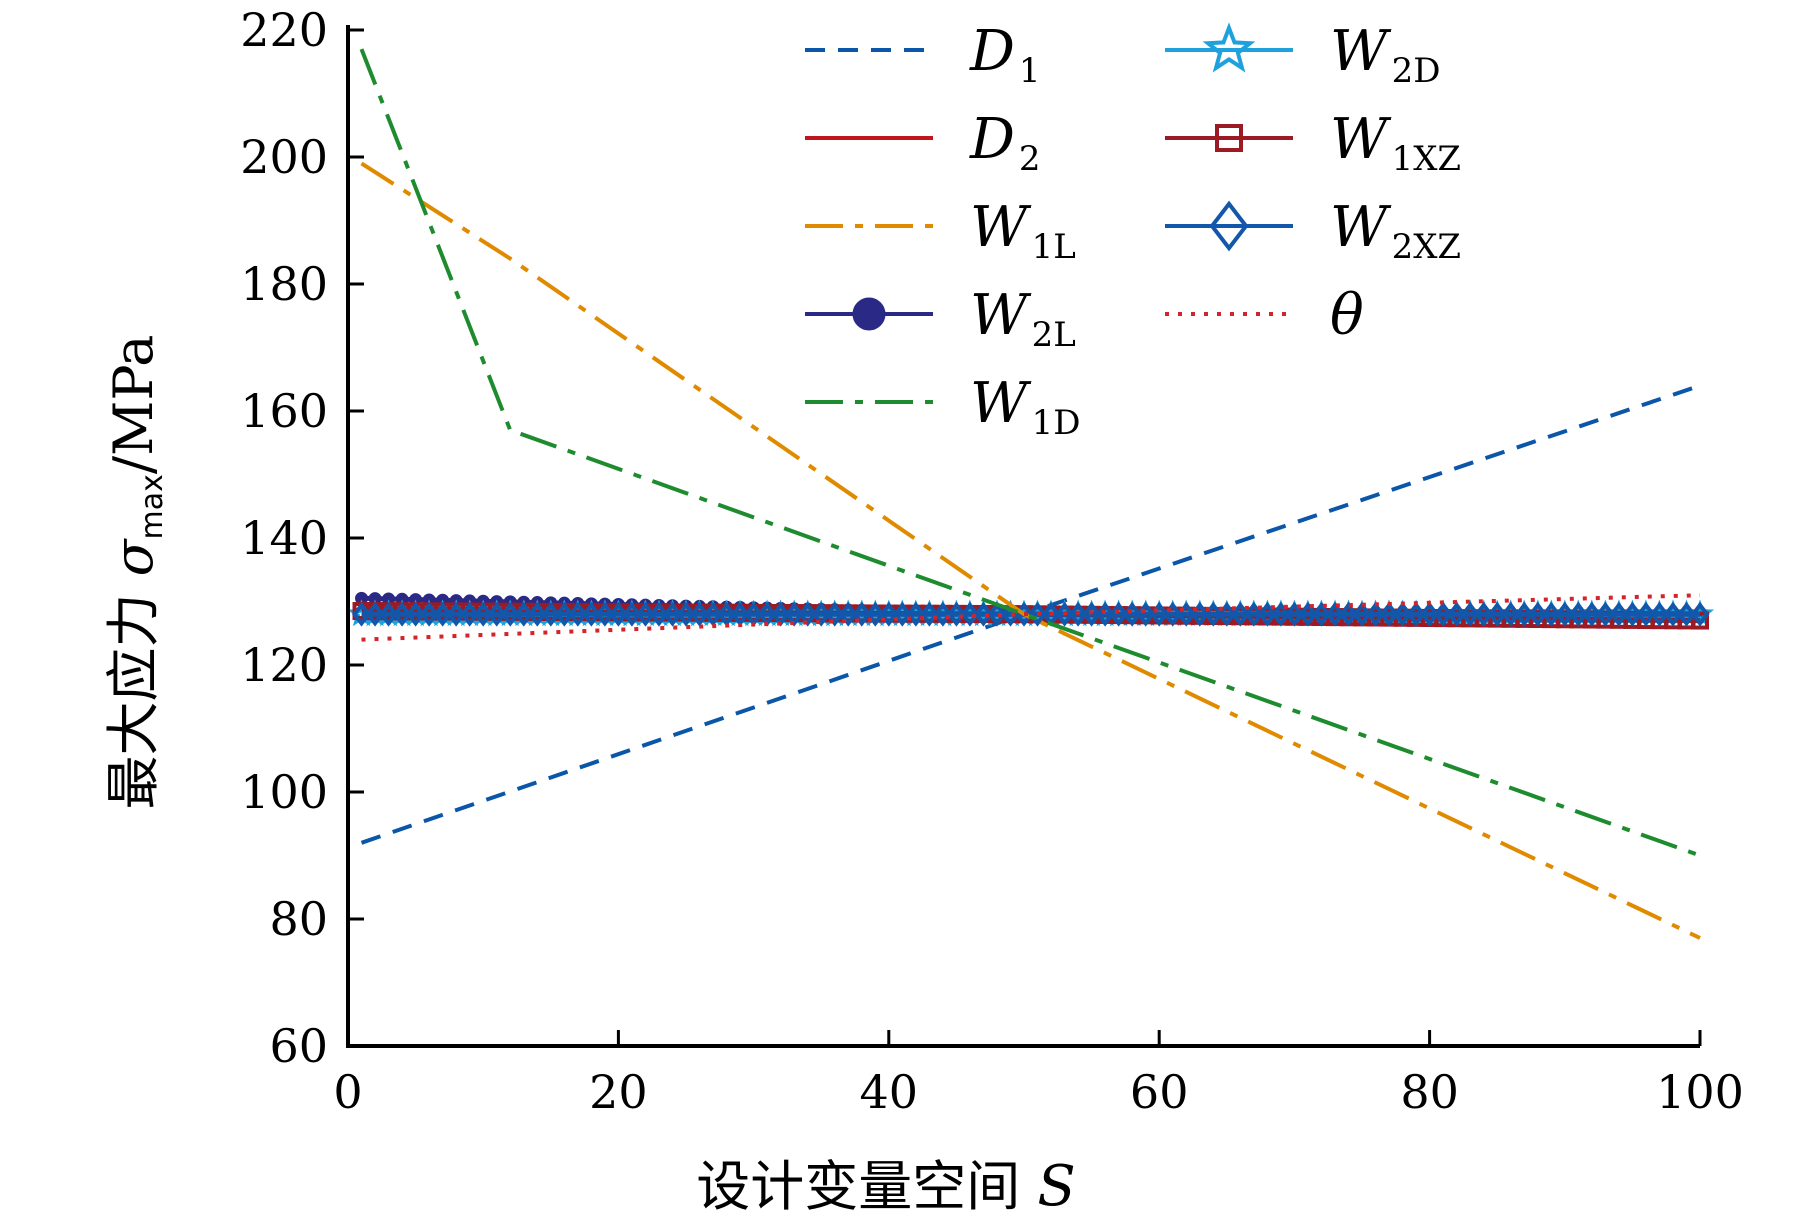 The image size is (1819, 1215). Describe the element at coordinates (298, 919) in the screenshot. I see `y-tick-label: 80` at that location.